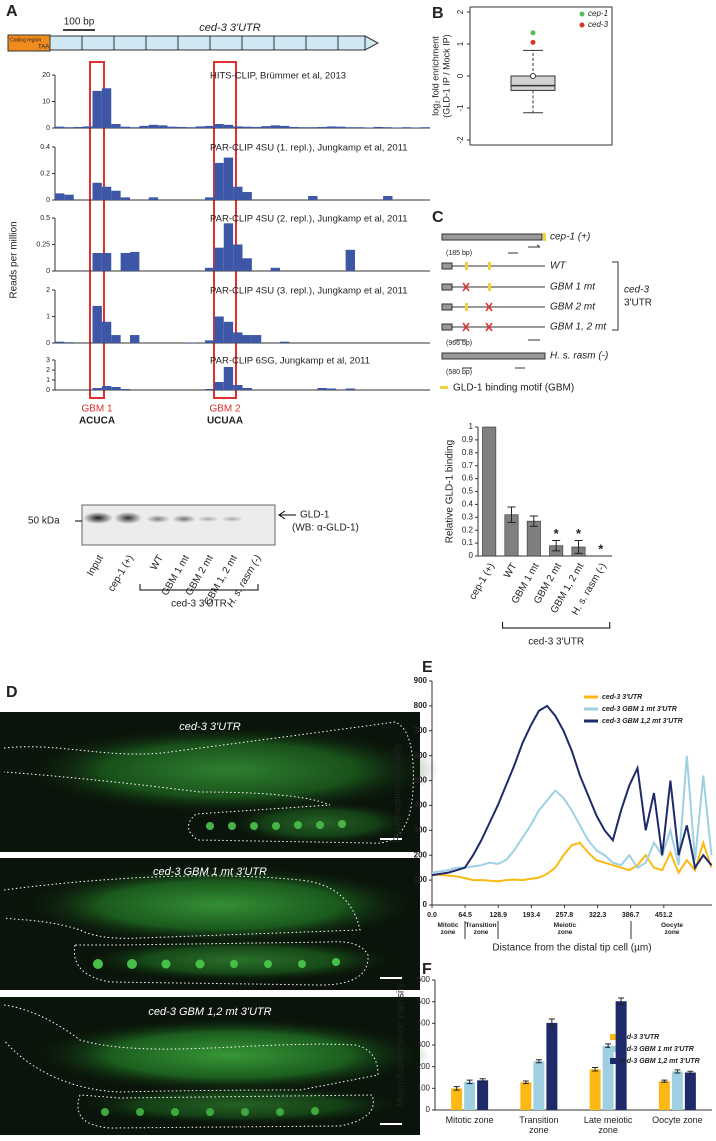 Image resolution: width=716 pixels, height=1141 pixels. Describe the element at coordinates (421, 730) in the screenshot. I see `y-tick-label: 700` at that location.